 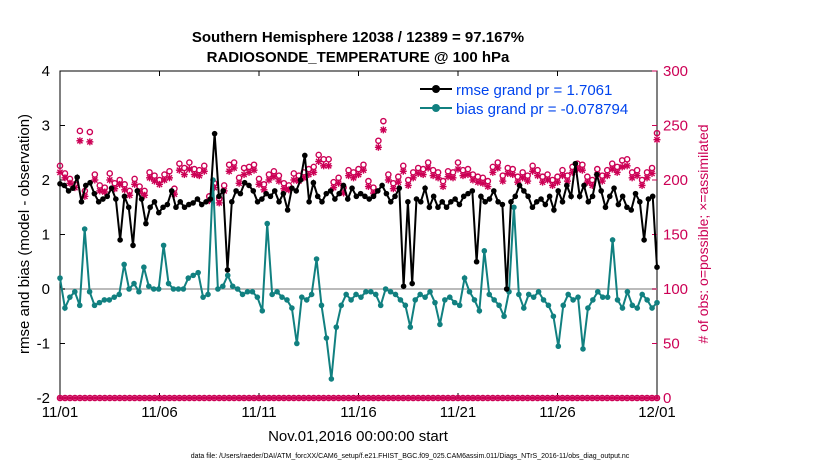 What do you see at coordinates (46, 71) in the screenshot?
I see `y-tick-label: 4` at bounding box center [46, 71].